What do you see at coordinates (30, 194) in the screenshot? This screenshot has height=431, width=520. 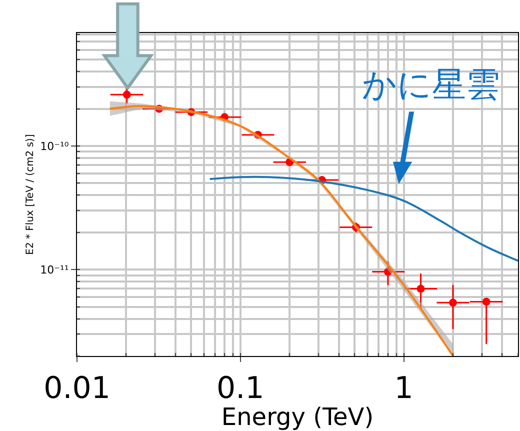 I see `y-axis-title: E2 * Flux [TeV / (cm2 s)]` at bounding box center [30, 194].